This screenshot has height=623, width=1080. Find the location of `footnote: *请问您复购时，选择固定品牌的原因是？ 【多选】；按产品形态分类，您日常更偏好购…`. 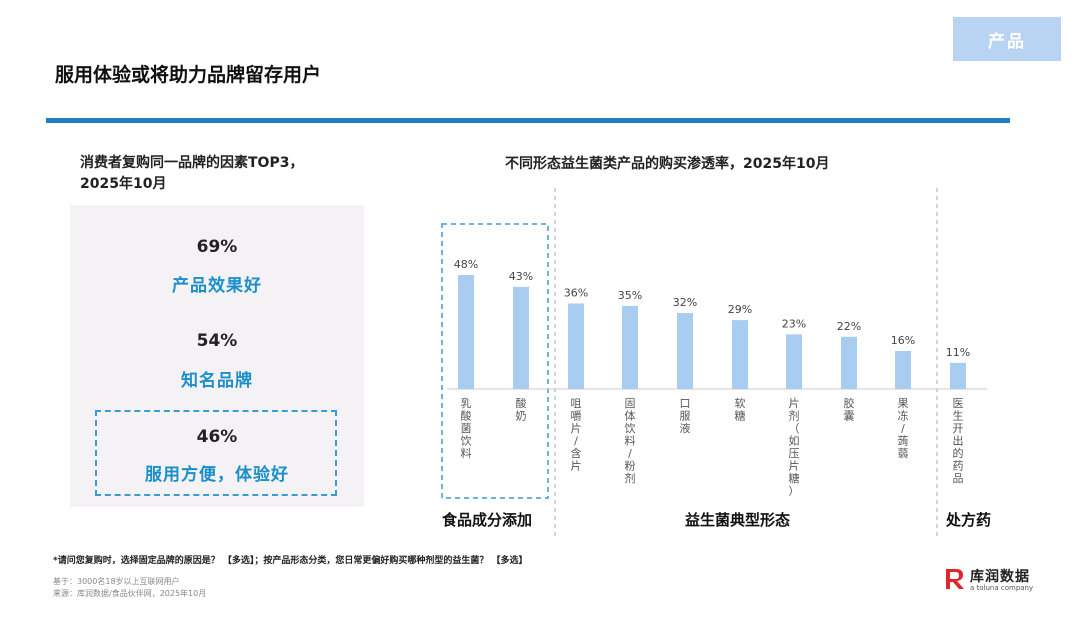

footnote: *请问您复购时，选择固定品牌的原因是？ 【多选】；按产品形态分类，您日常更偏好购… is located at coordinates (290, 561).